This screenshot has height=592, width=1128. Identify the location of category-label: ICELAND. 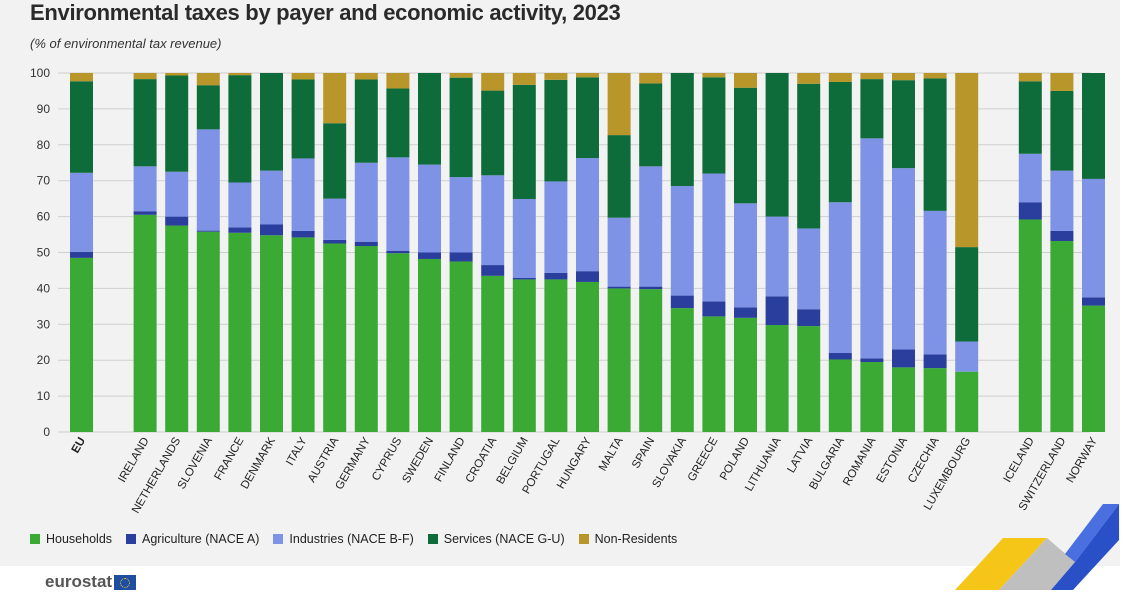
(1019, 460).